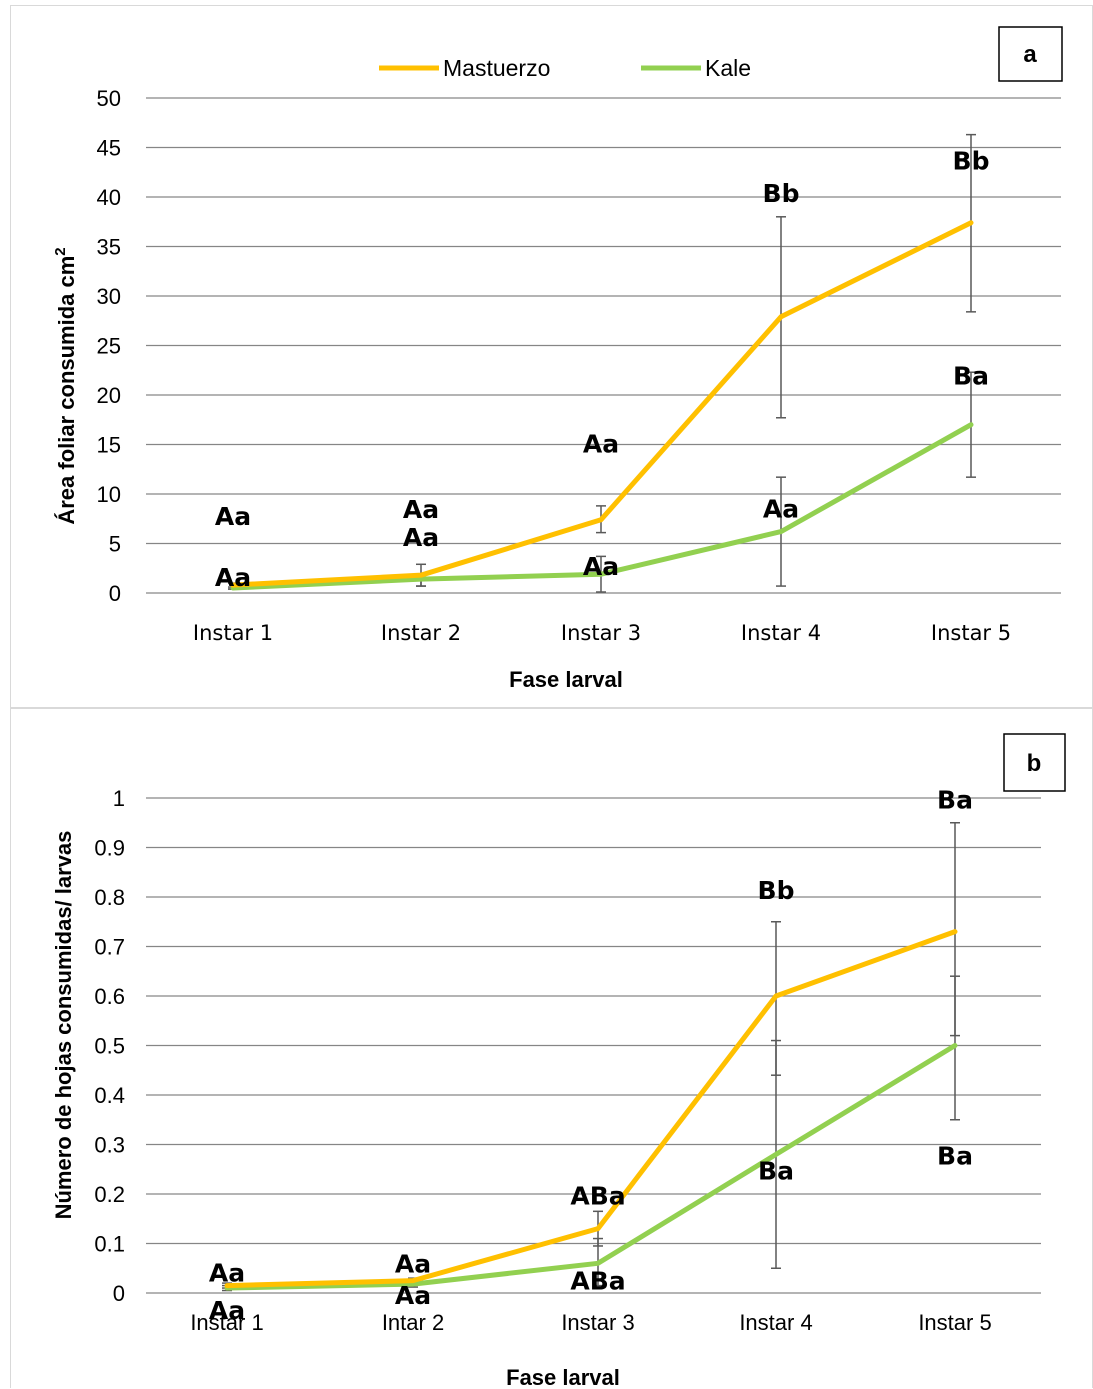  I want to click on y-tick-label: 0.1, so click(109, 1244).